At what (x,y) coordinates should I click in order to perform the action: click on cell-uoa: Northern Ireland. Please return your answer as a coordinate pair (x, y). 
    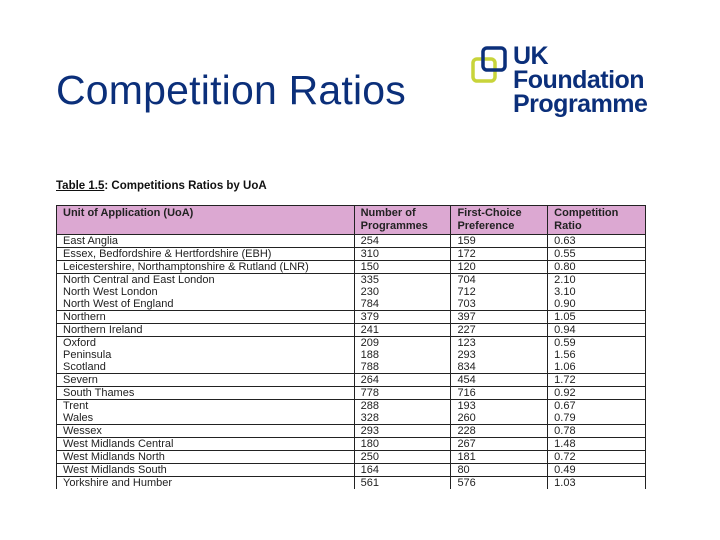
    Looking at the image, I should click on (205, 330).